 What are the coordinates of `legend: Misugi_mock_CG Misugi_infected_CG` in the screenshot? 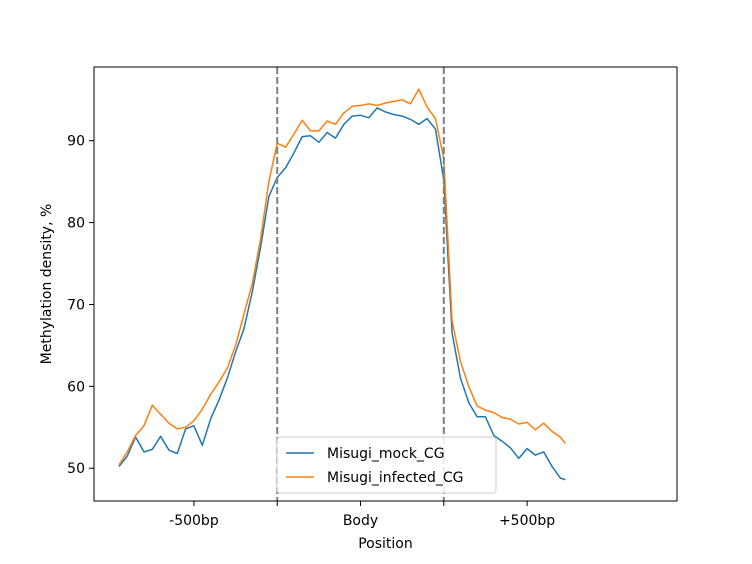 It's located at (386, 465).